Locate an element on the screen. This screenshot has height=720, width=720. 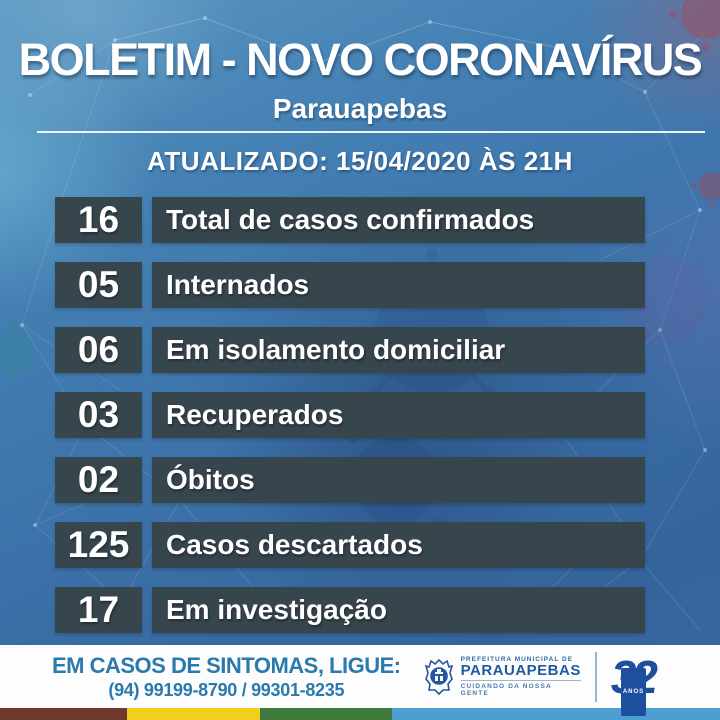
stat-value: 03 is located at coordinates (98, 415).